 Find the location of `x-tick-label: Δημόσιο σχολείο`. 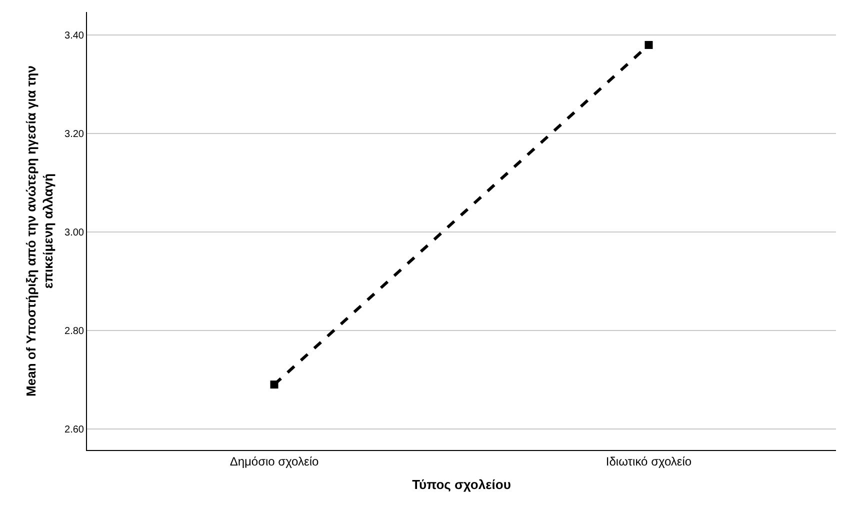

x-tick-label: Δημόσιο σχολείο is located at coordinates (275, 461).